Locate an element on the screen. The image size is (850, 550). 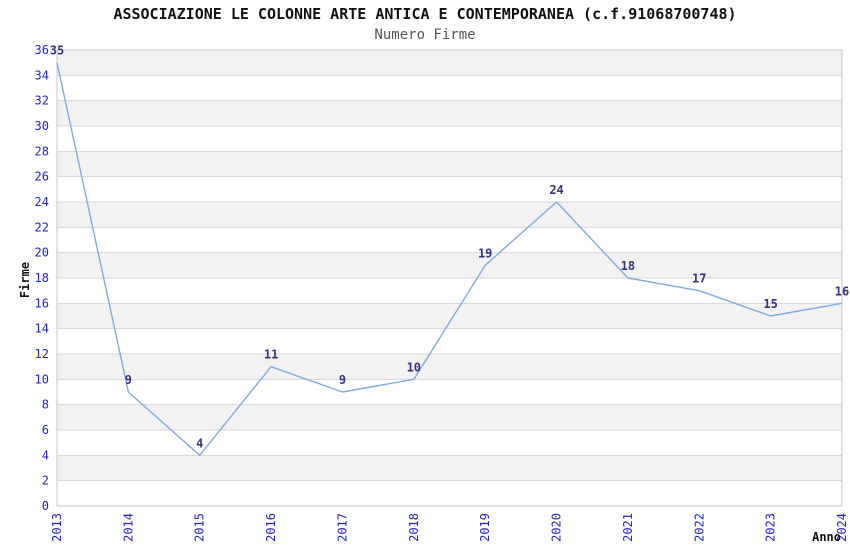
x-tick-label: 2014 is located at coordinates (128, 527).